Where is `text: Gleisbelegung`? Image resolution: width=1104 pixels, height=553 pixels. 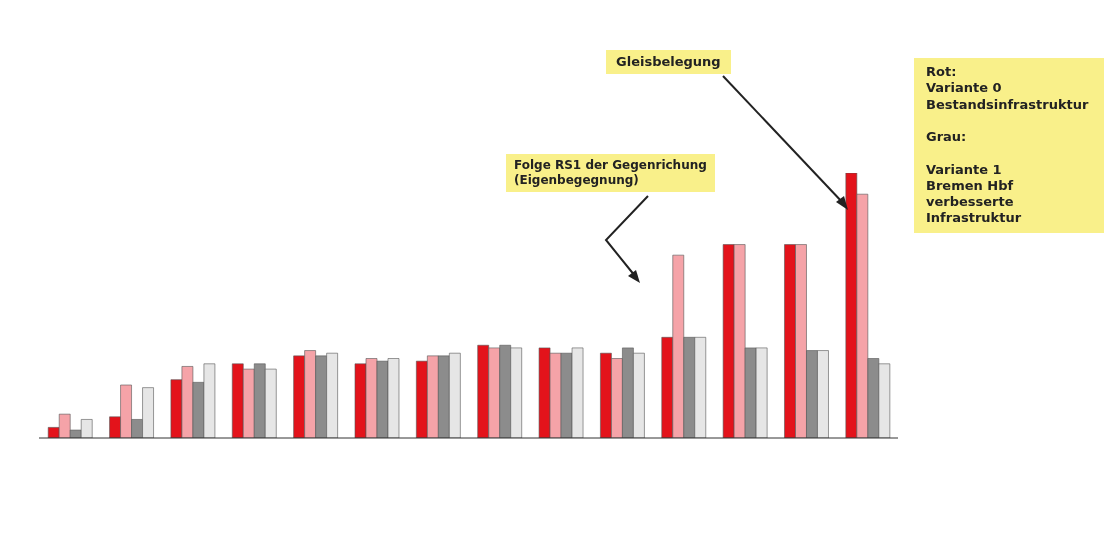
text: Gleisbelegung is located at coordinates (668, 62).